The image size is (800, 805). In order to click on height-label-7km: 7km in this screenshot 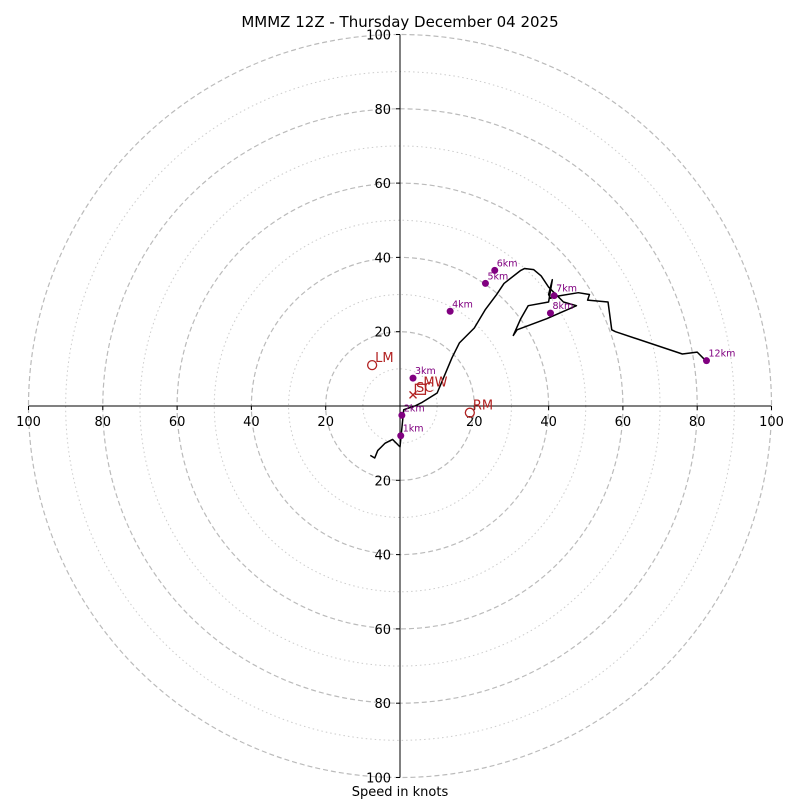, I will do `click(566, 289)`.